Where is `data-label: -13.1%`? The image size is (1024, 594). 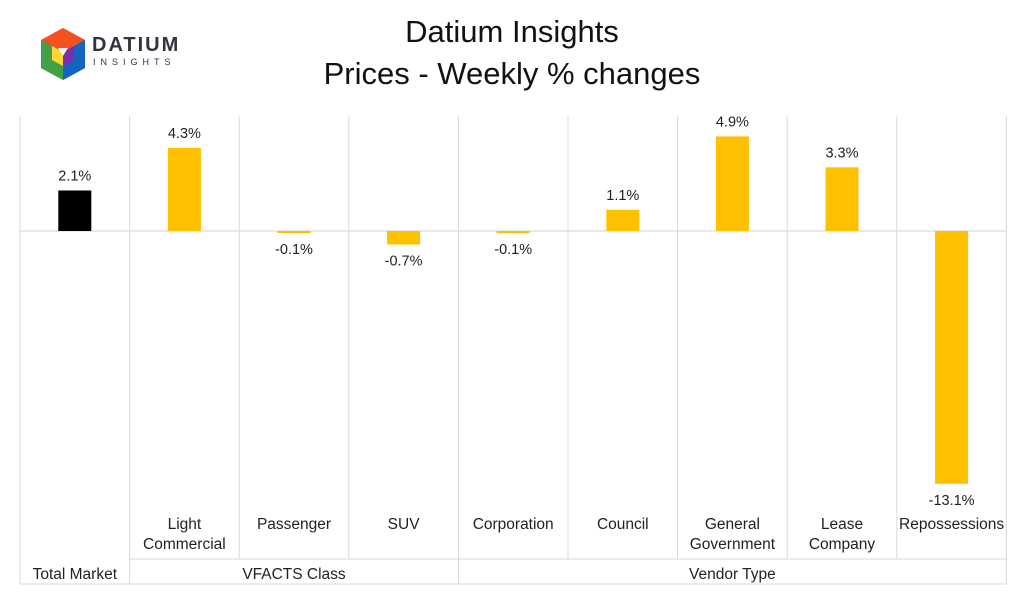
data-label: -13.1% is located at coordinates (952, 501).